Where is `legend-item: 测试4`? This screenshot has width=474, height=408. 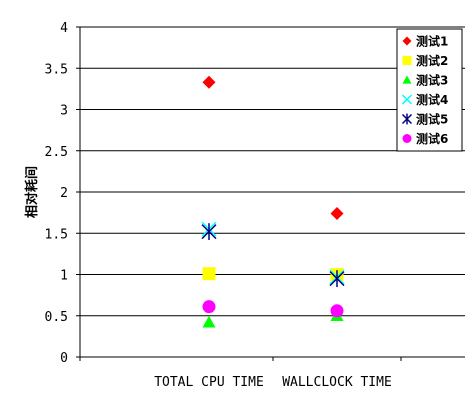 legend-item: 测试4 is located at coordinates (424, 99).